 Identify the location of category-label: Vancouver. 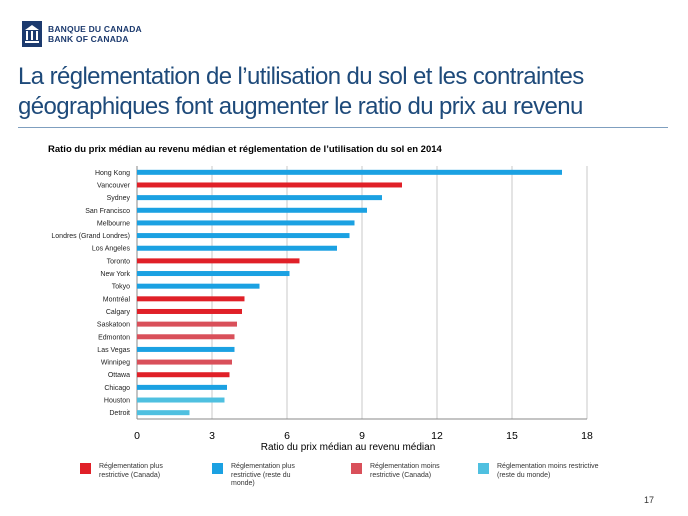
(114, 185).